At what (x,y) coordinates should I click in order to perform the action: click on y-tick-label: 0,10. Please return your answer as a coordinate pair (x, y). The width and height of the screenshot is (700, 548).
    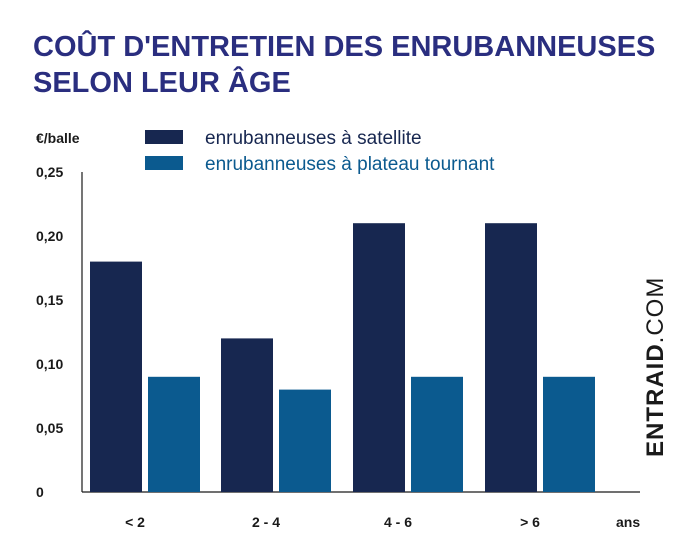
    Looking at the image, I should click on (49, 364).